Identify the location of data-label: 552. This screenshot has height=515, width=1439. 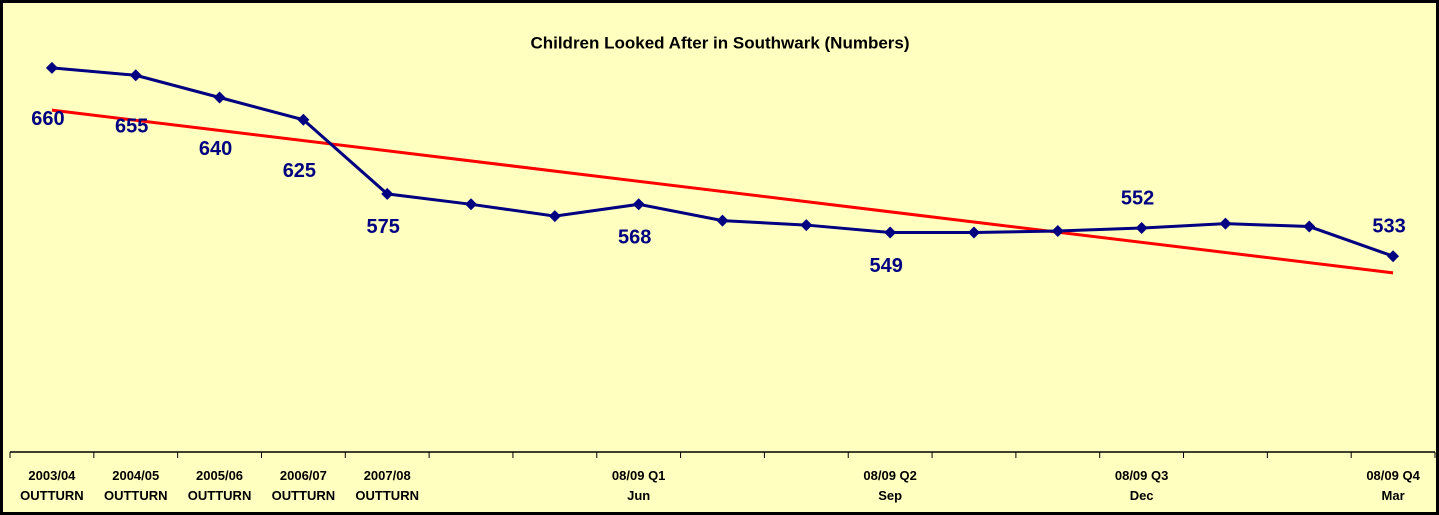
(1137, 198).